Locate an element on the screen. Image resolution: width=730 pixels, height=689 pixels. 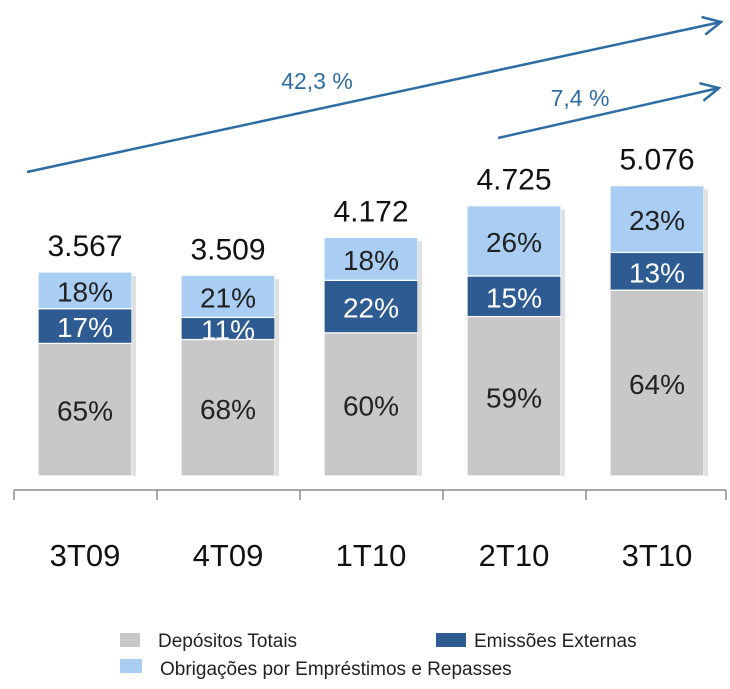
bar-segment-label-depositos: 60% is located at coordinates (371, 405).